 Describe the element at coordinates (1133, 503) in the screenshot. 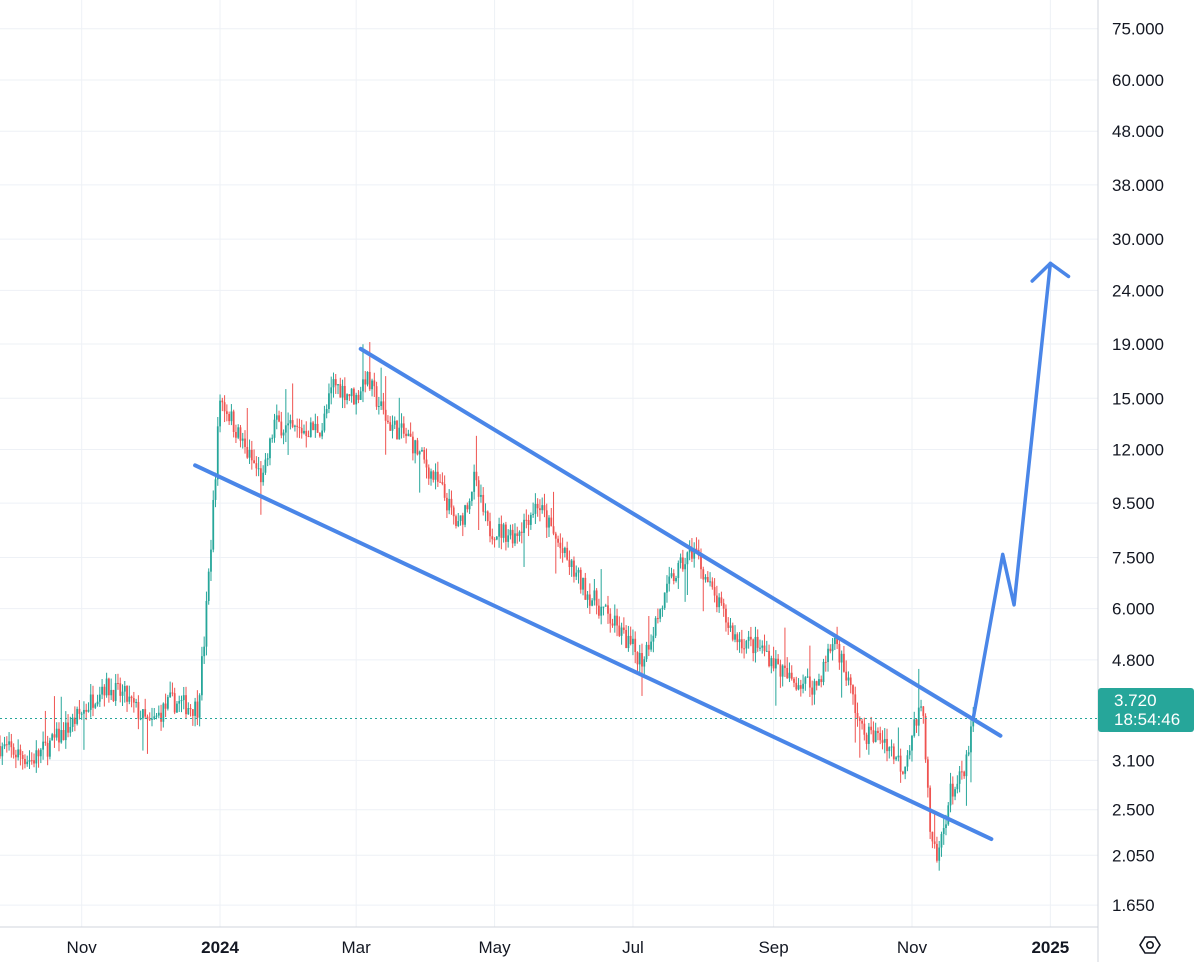

I see `price-tick-label: 9.500` at that location.